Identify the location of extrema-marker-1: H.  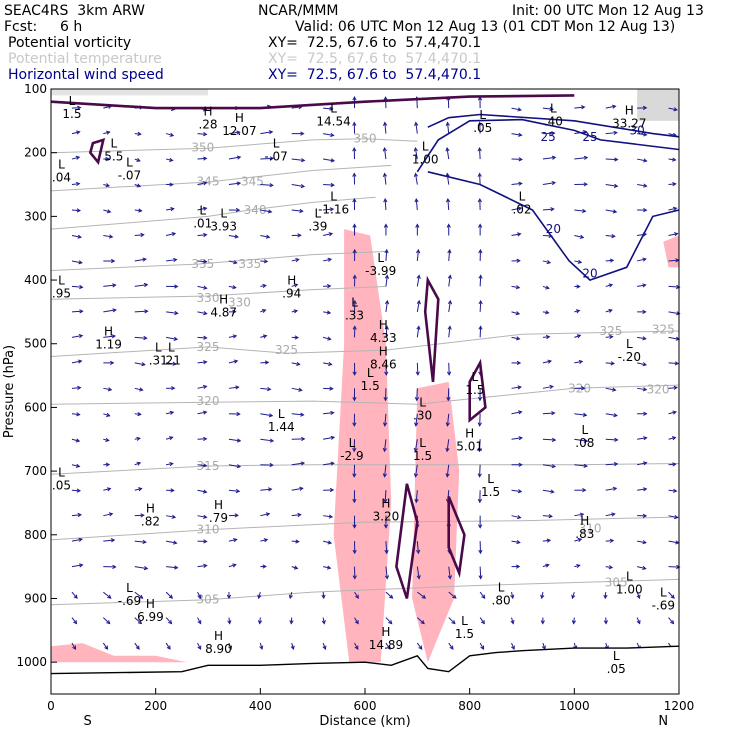
(207, 112).